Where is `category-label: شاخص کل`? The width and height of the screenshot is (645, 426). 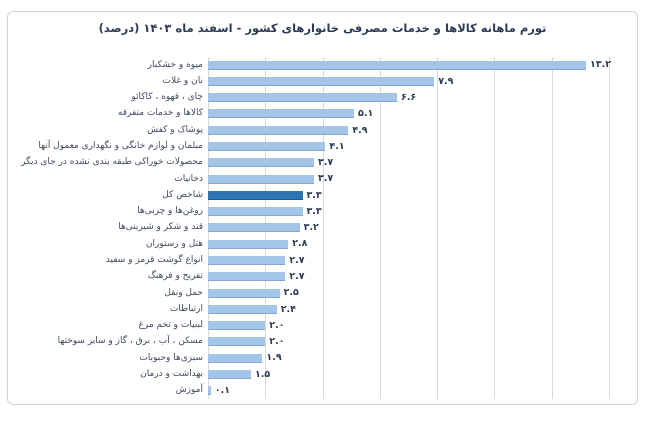
category-label: شاخص کل is located at coordinates (182, 194).